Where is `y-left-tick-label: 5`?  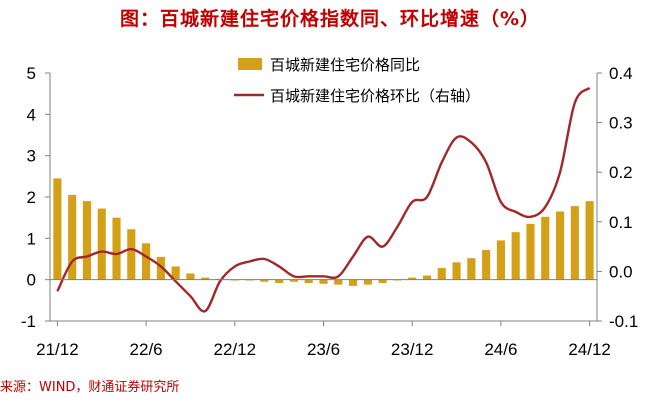 y-left-tick-label: 5 is located at coordinates (31, 73).